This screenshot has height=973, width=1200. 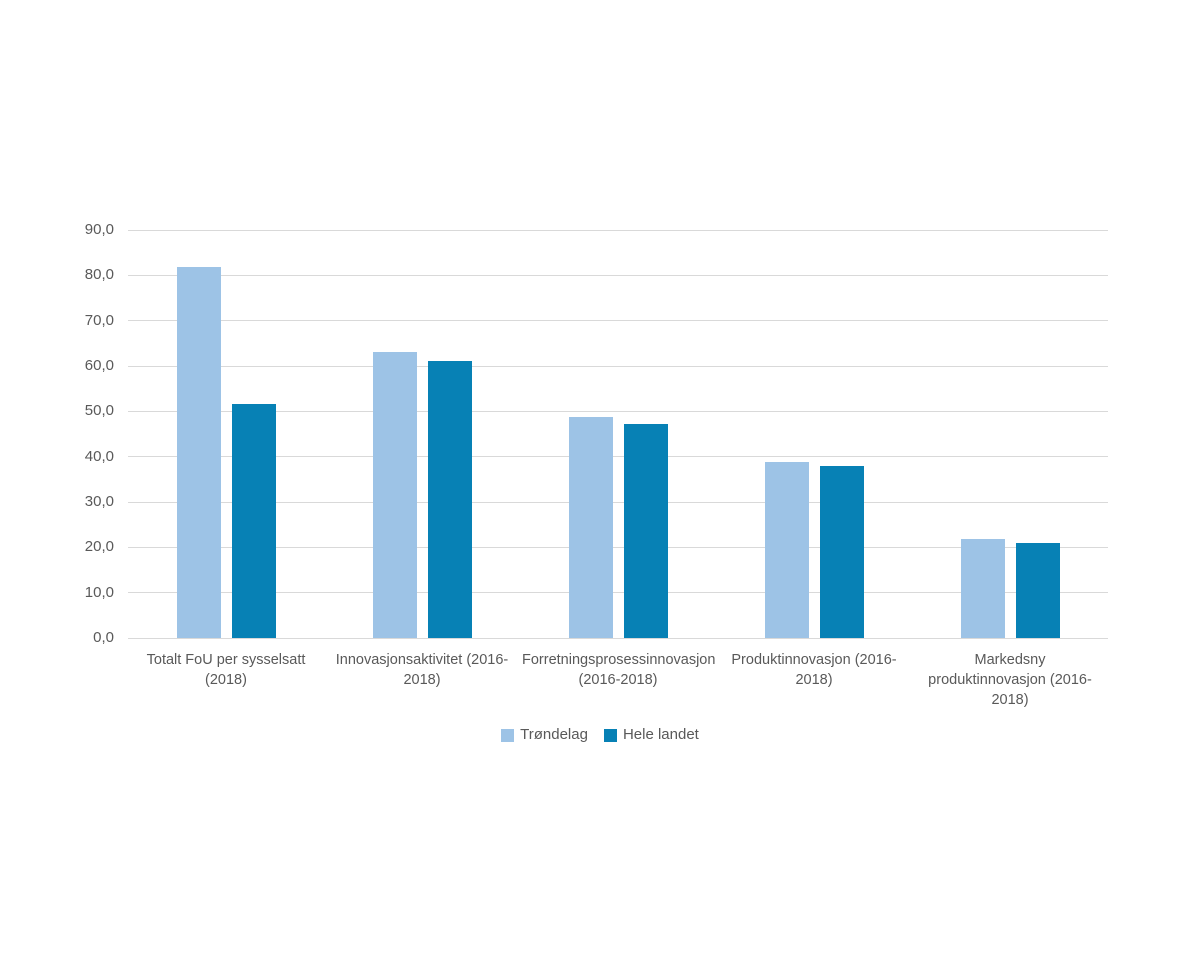 I want to click on legend-label: Trøndelag, so click(x=554, y=734).